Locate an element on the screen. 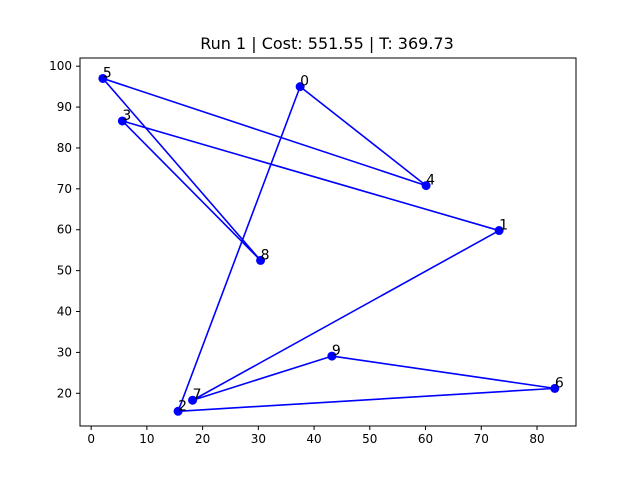  x-tick-label: 30 is located at coordinates (258, 439).